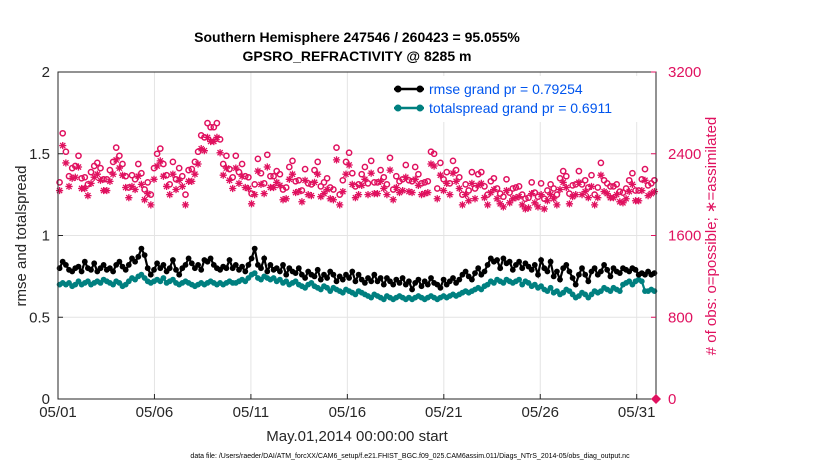 This screenshot has height=470, width=830. I want to click on legend-rmse-marker, so click(420, 89).